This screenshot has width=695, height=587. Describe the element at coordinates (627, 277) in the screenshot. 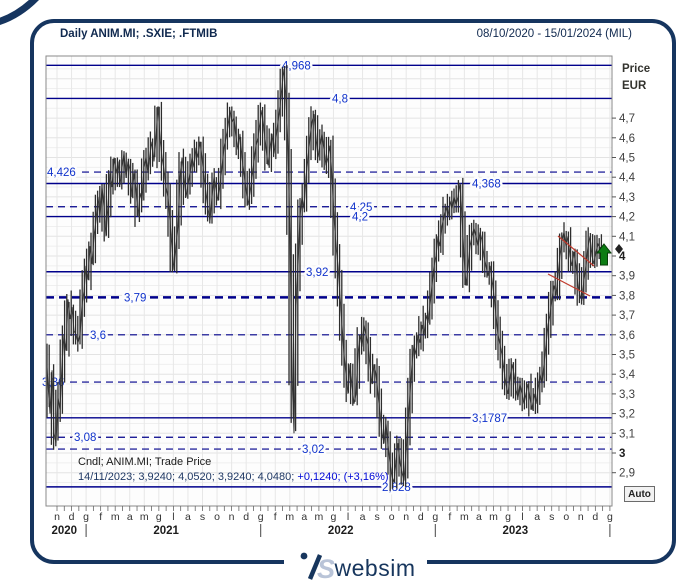

I see `y-tick-label: 3,9` at that location.